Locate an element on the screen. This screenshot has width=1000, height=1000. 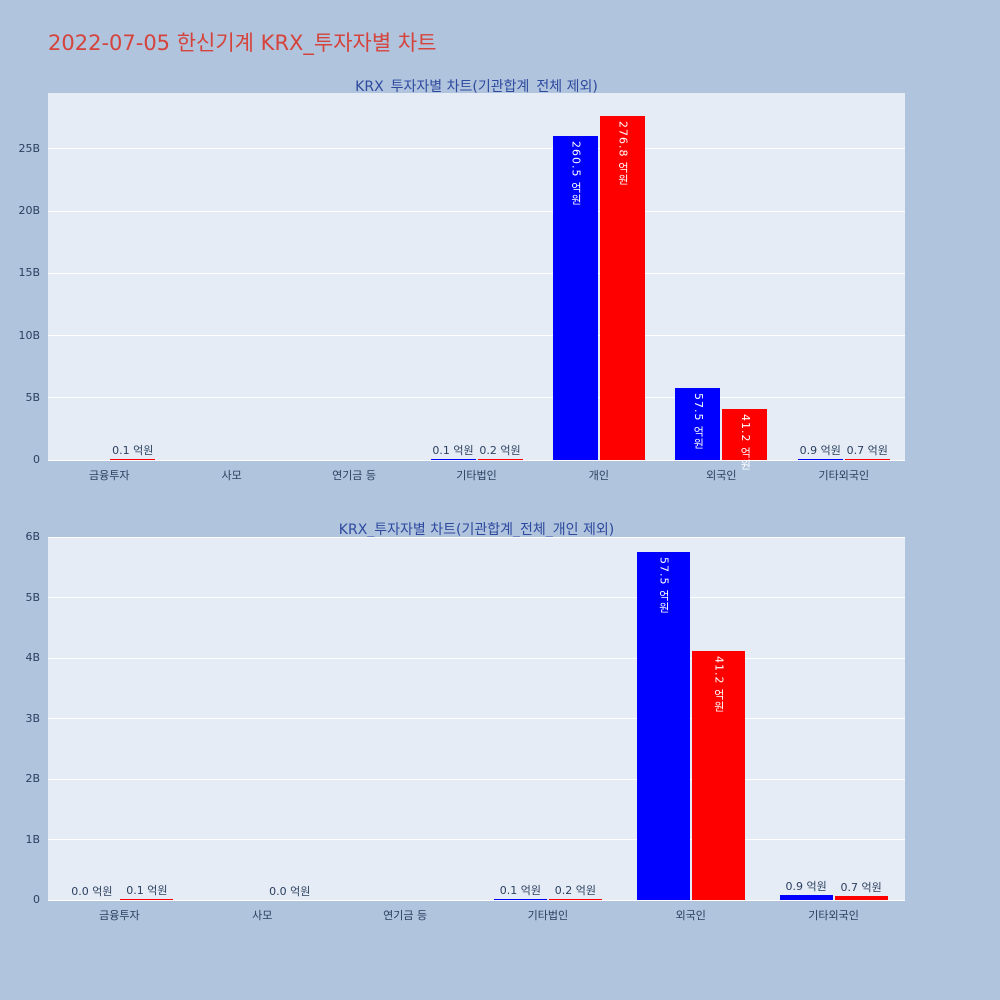
y-tick-label: 10B is located at coordinates (29, 335).